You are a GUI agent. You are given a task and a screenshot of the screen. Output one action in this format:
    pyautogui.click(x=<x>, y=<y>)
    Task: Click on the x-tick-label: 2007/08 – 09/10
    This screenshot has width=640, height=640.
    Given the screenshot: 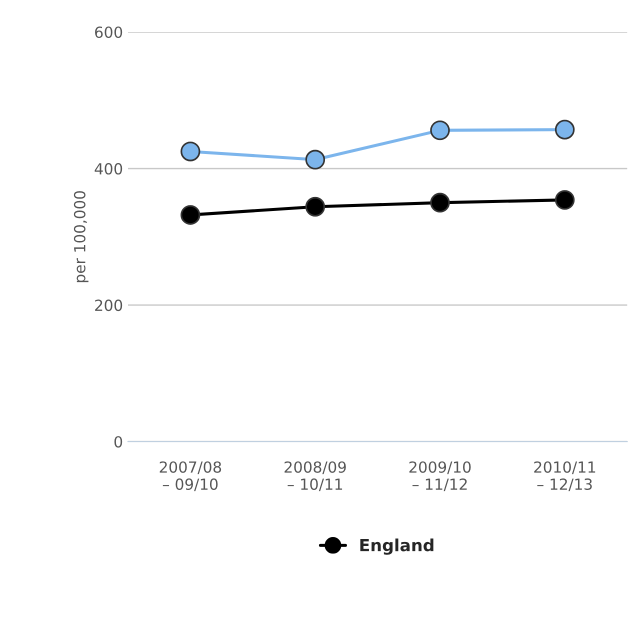 What is the action you would take?
    pyautogui.click(x=191, y=476)
    